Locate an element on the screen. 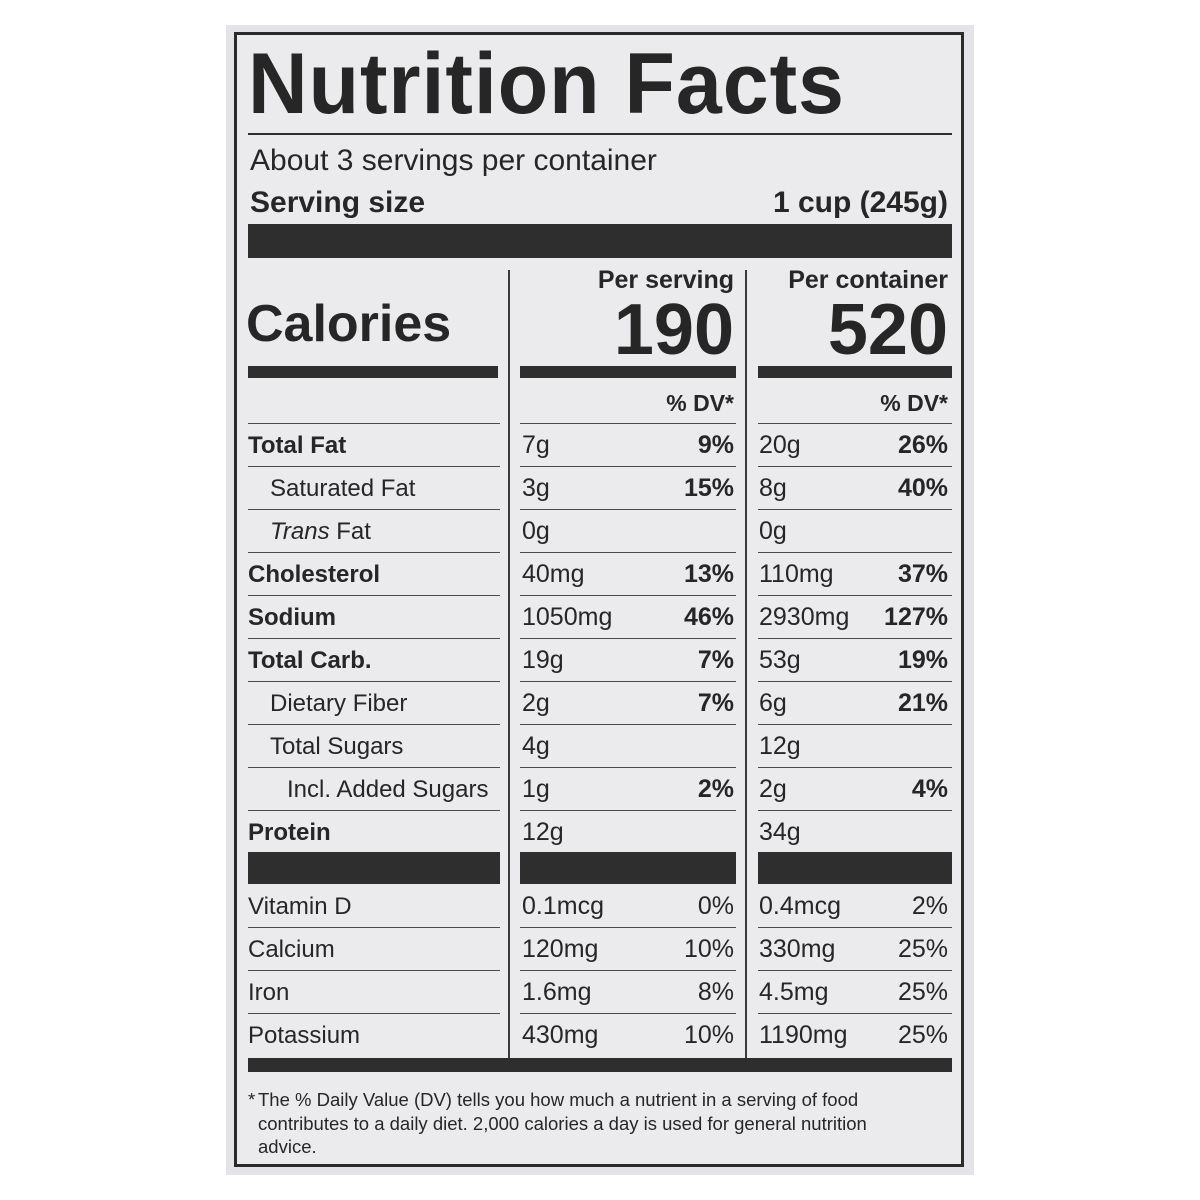 The width and height of the screenshot is (1200, 1200). serving-amount: 40mg is located at coordinates (553, 574).